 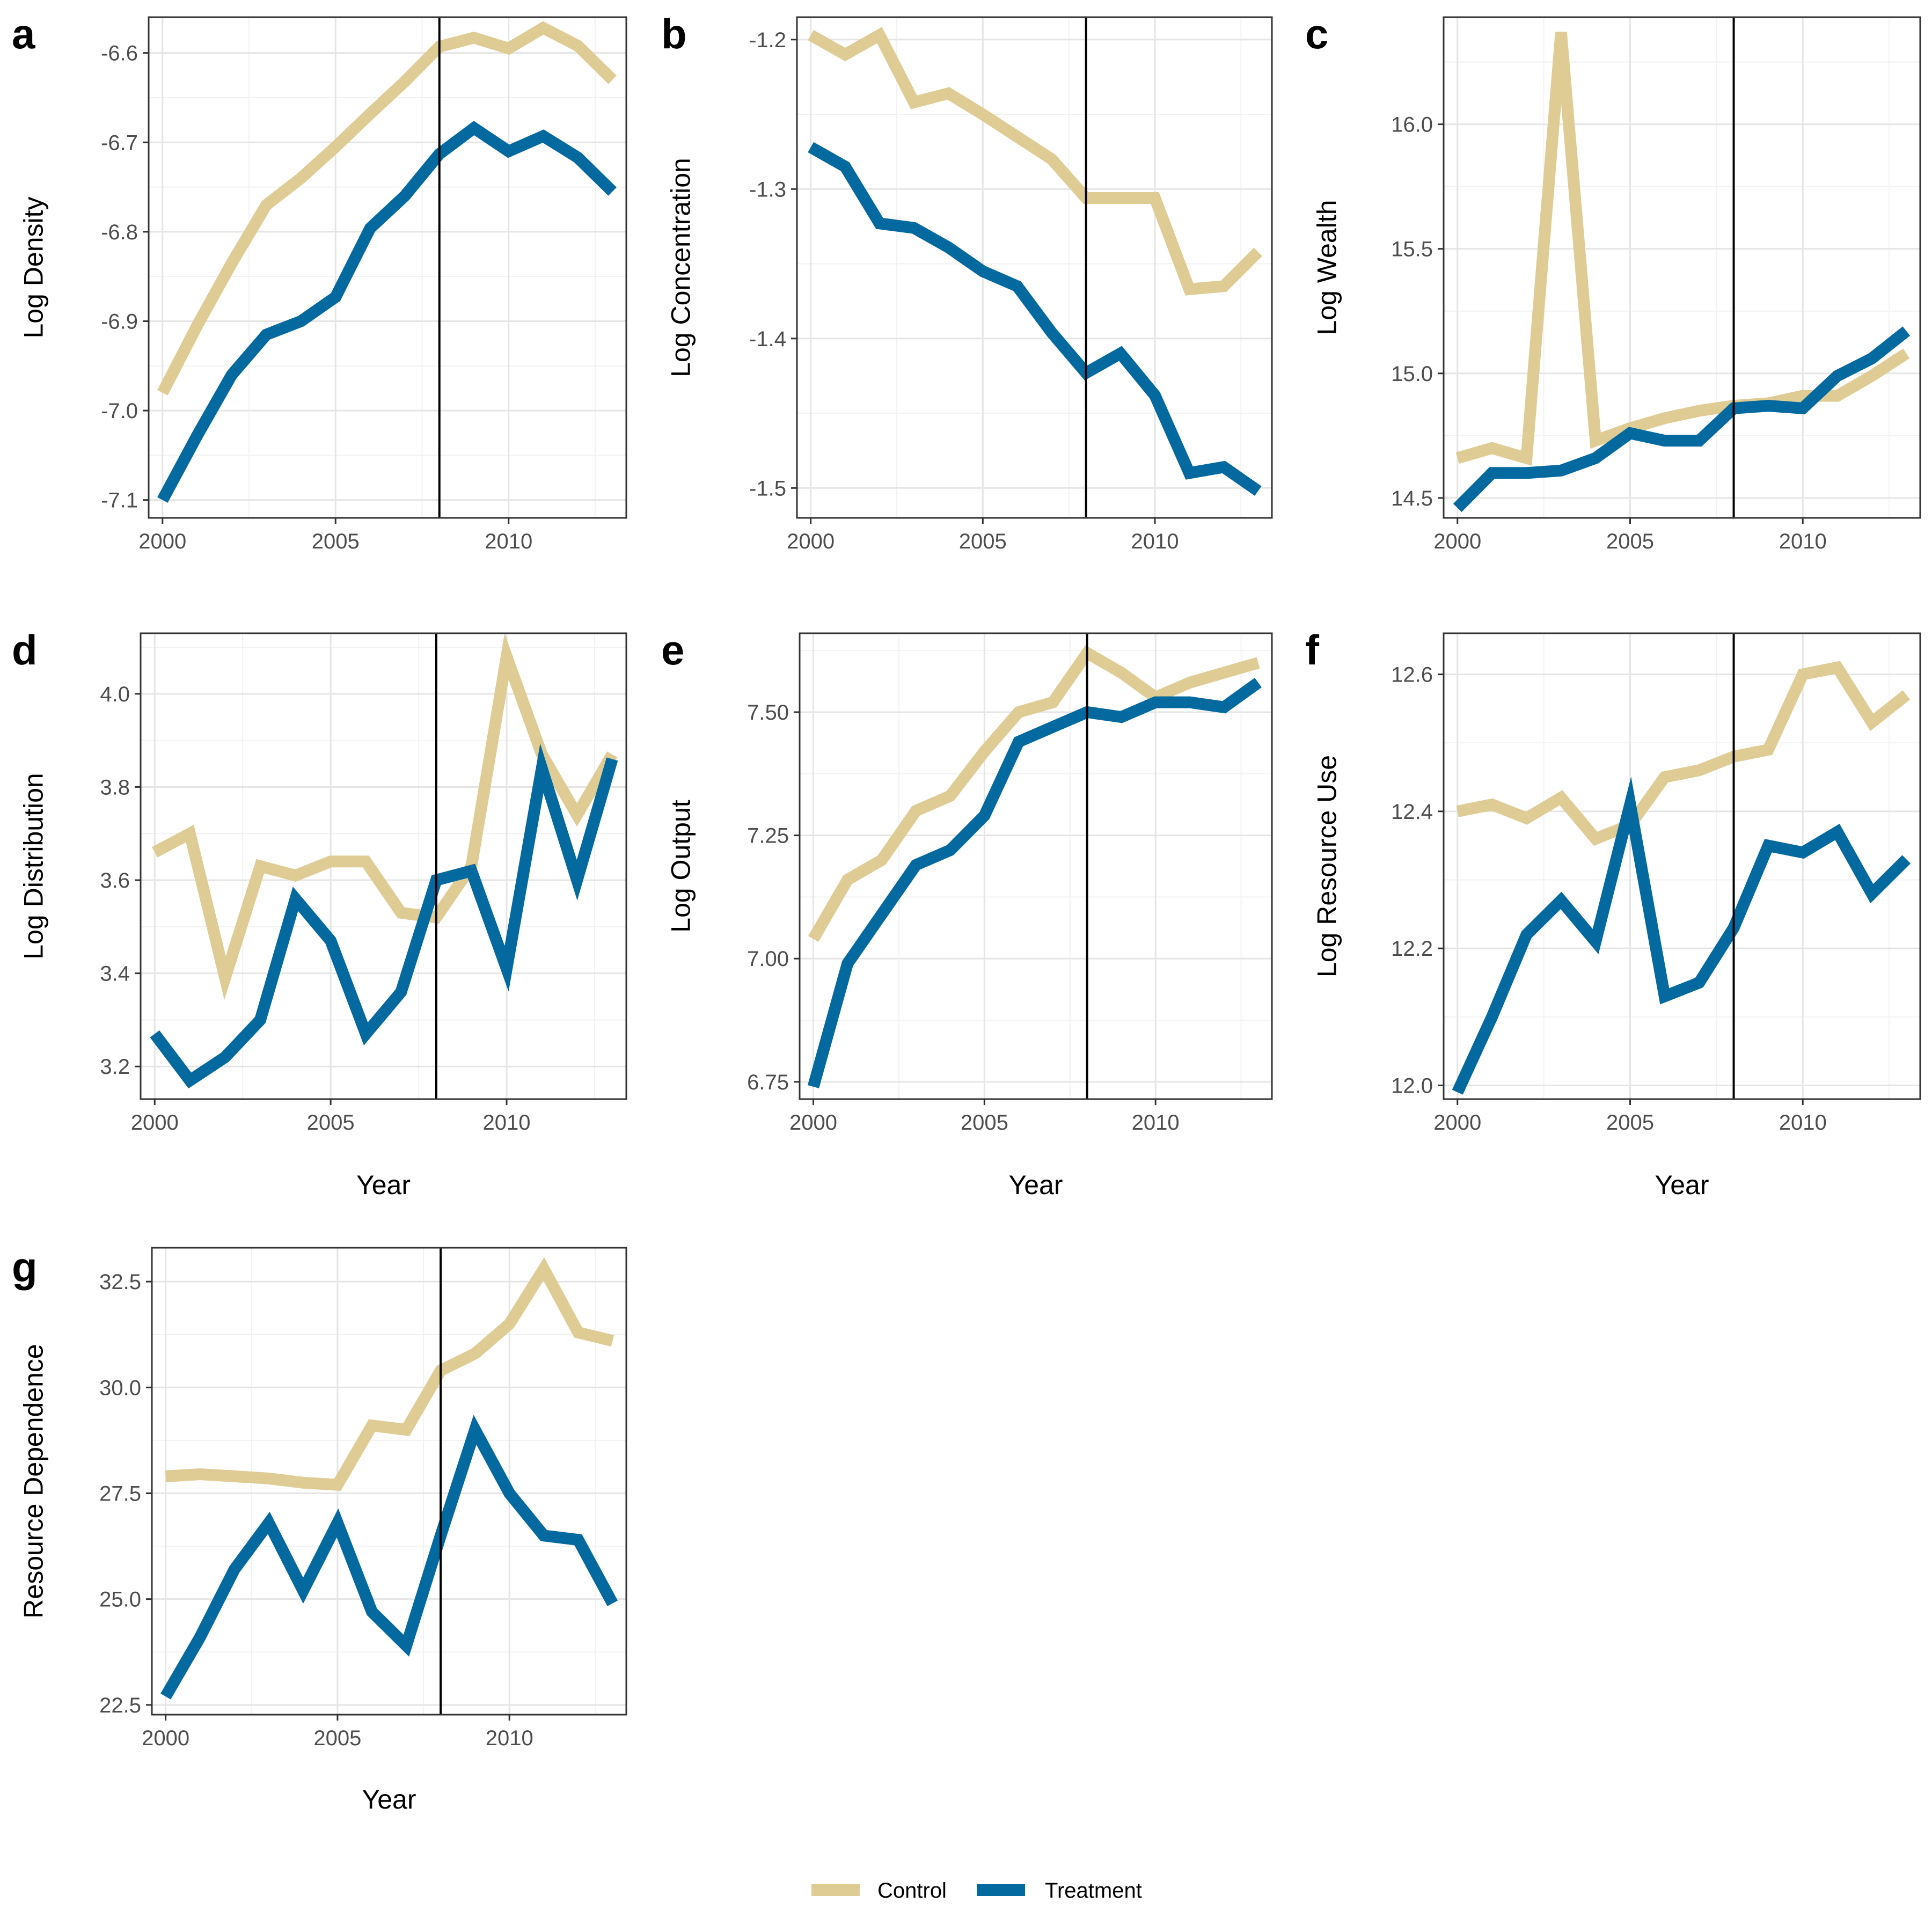 I want to click on axes: 2000 2005 2010 14.5 15.0 15.5 16.0, so click(x=1609, y=333).